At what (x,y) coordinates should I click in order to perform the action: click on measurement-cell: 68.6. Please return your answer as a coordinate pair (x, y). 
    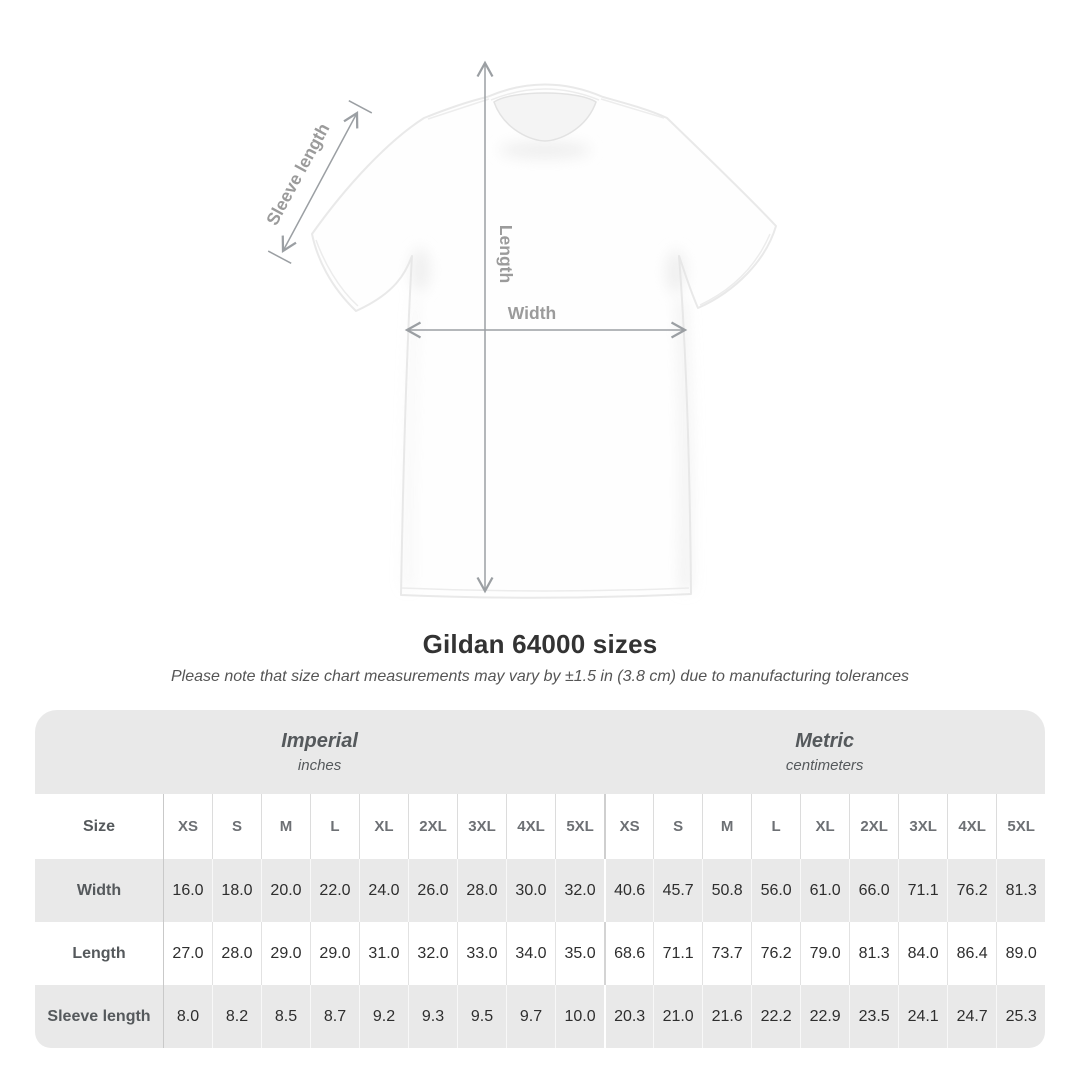
    Looking at the image, I should click on (629, 953).